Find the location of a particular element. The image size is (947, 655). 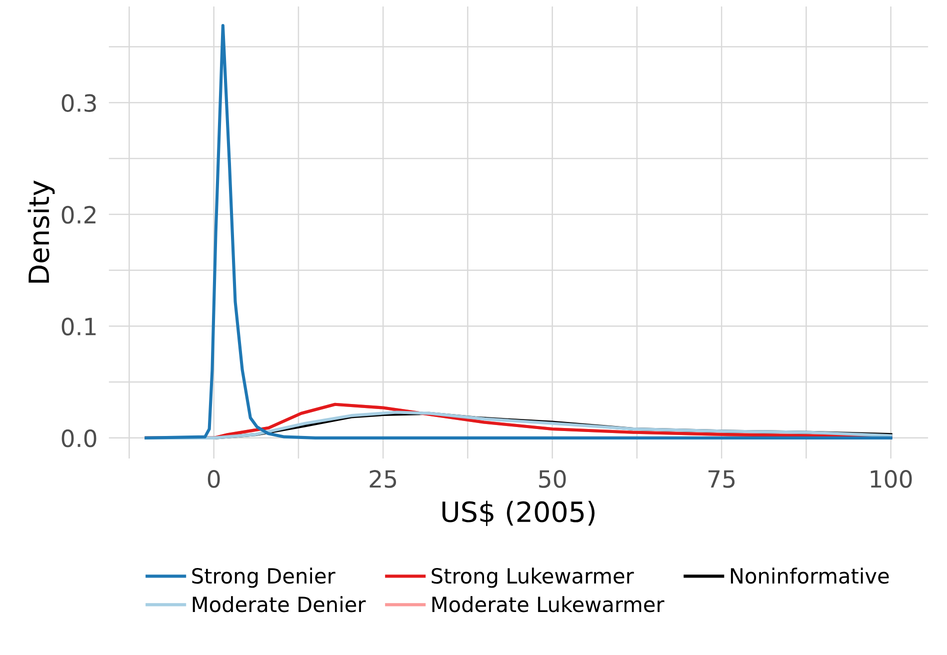

legend-label: Moderate Denier is located at coordinates (279, 604).